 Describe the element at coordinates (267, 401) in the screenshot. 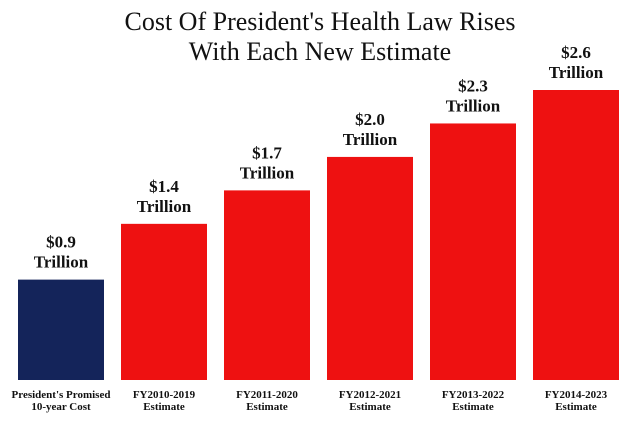

I see `x-tick-label: FY2011-2020 Estimate` at that location.